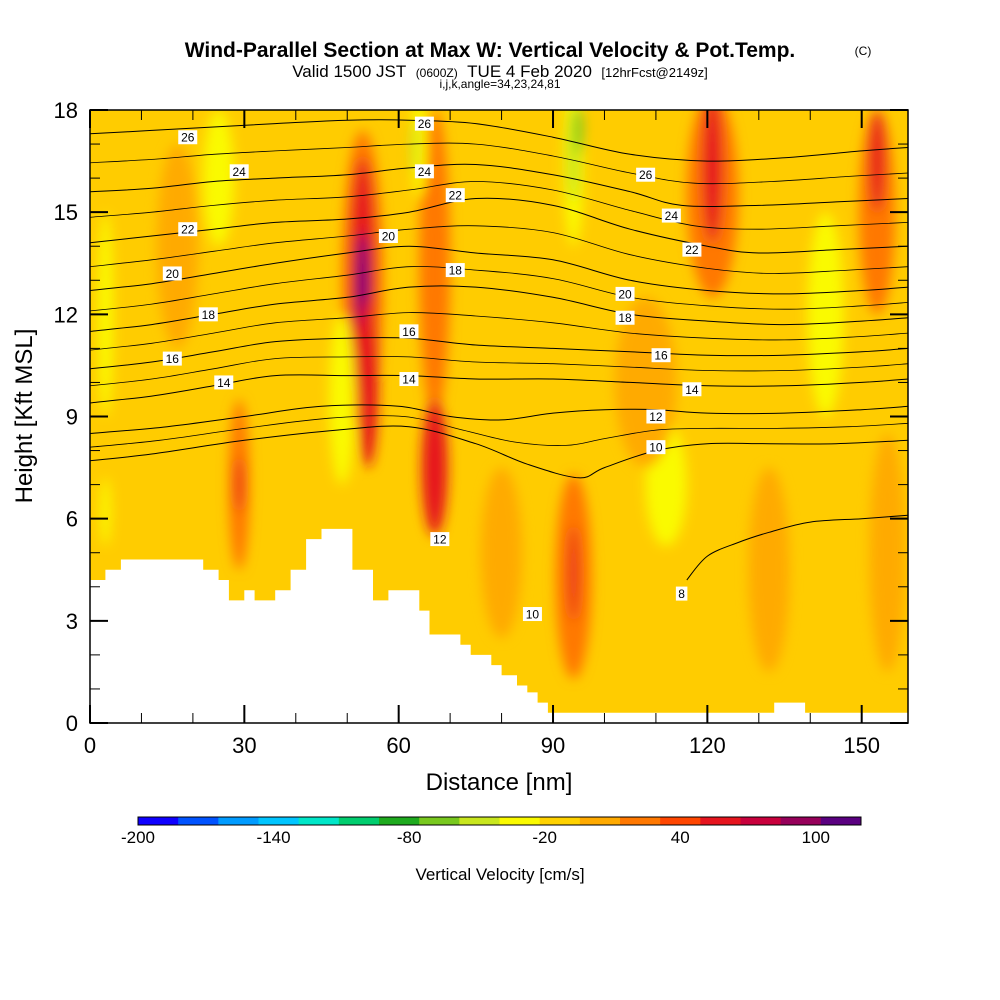 The image size is (1000, 1000). I want to click on y-tick-label: 12, so click(66, 314).